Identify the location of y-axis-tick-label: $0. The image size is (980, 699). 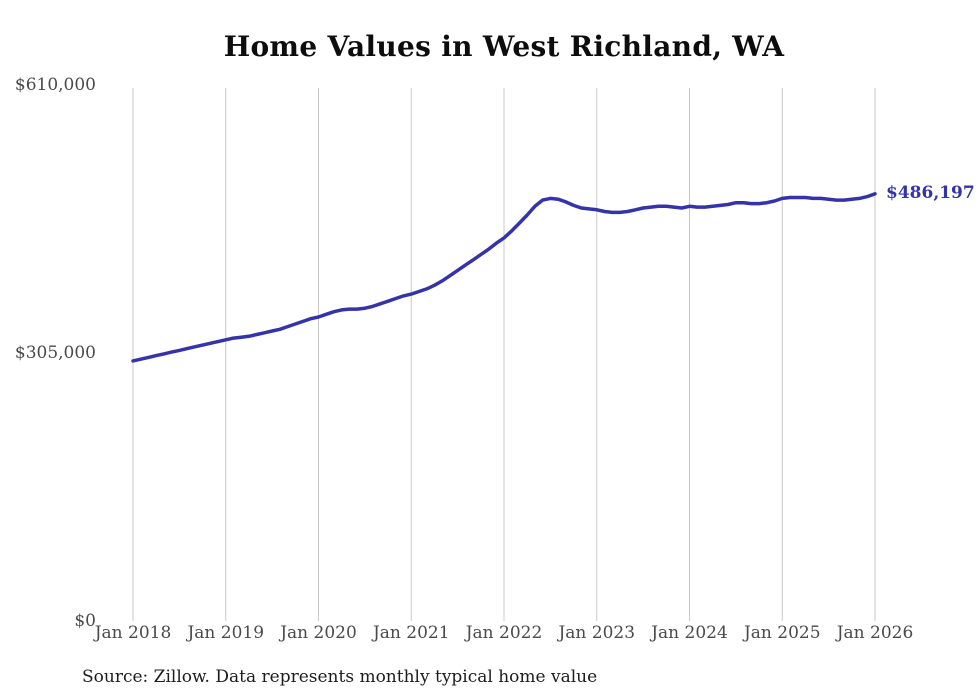
(85, 621).